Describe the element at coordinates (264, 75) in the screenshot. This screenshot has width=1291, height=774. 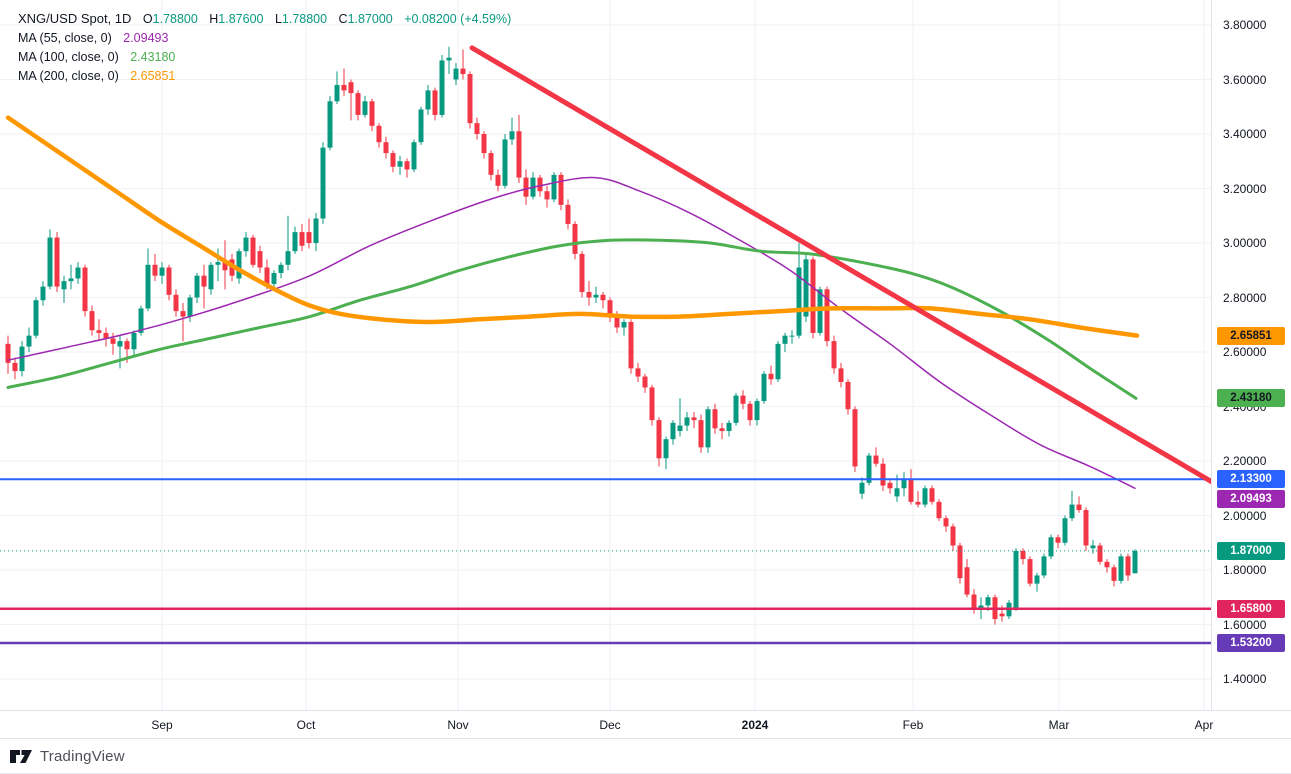
I see `ma200-legend-row: MA (200, close, 0) 2.65851` at that location.